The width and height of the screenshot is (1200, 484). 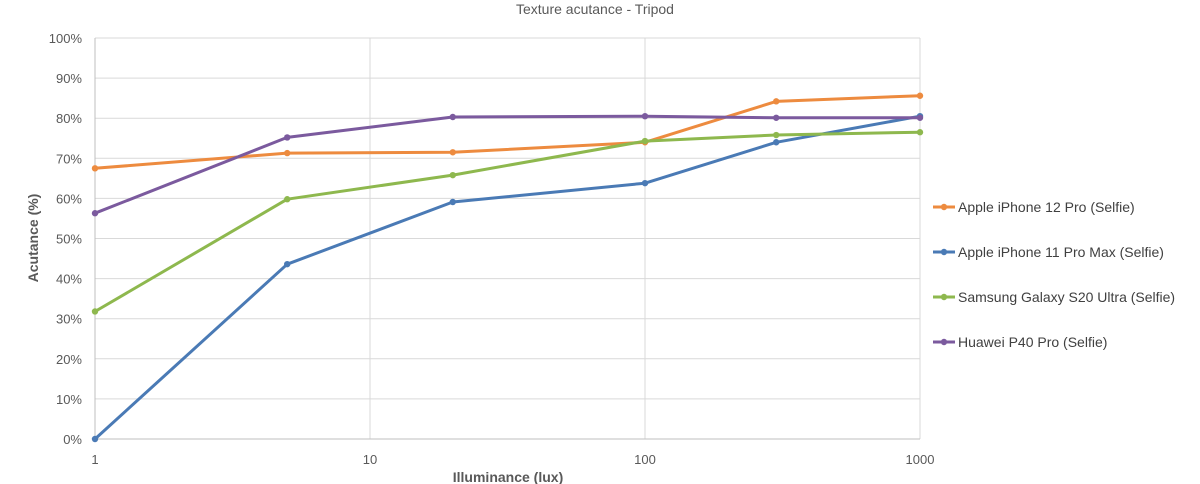 What do you see at coordinates (69, 198) in the screenshot?
I see `y-tick-label: 60%` at bounding box center [69, 198].